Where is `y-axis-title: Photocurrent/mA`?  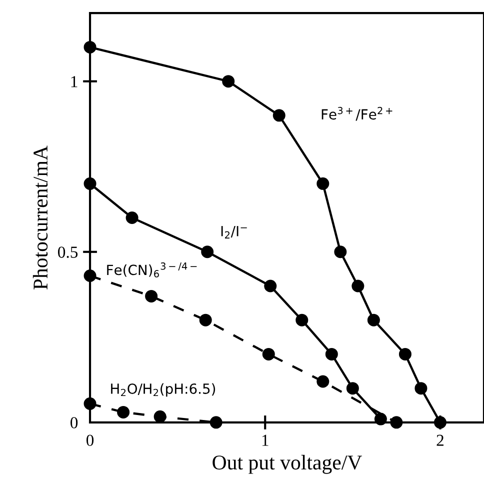
y-axis-title: Photocurrent/mA is located at coordinates (40, 218).